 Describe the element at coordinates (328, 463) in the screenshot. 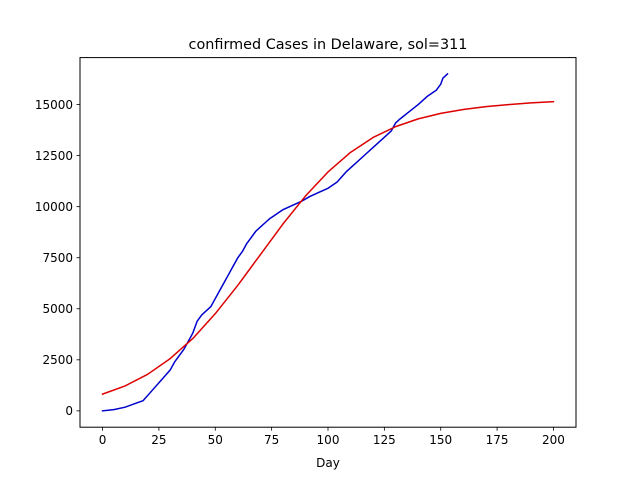

I see `x-axis-label: Day` at that location.